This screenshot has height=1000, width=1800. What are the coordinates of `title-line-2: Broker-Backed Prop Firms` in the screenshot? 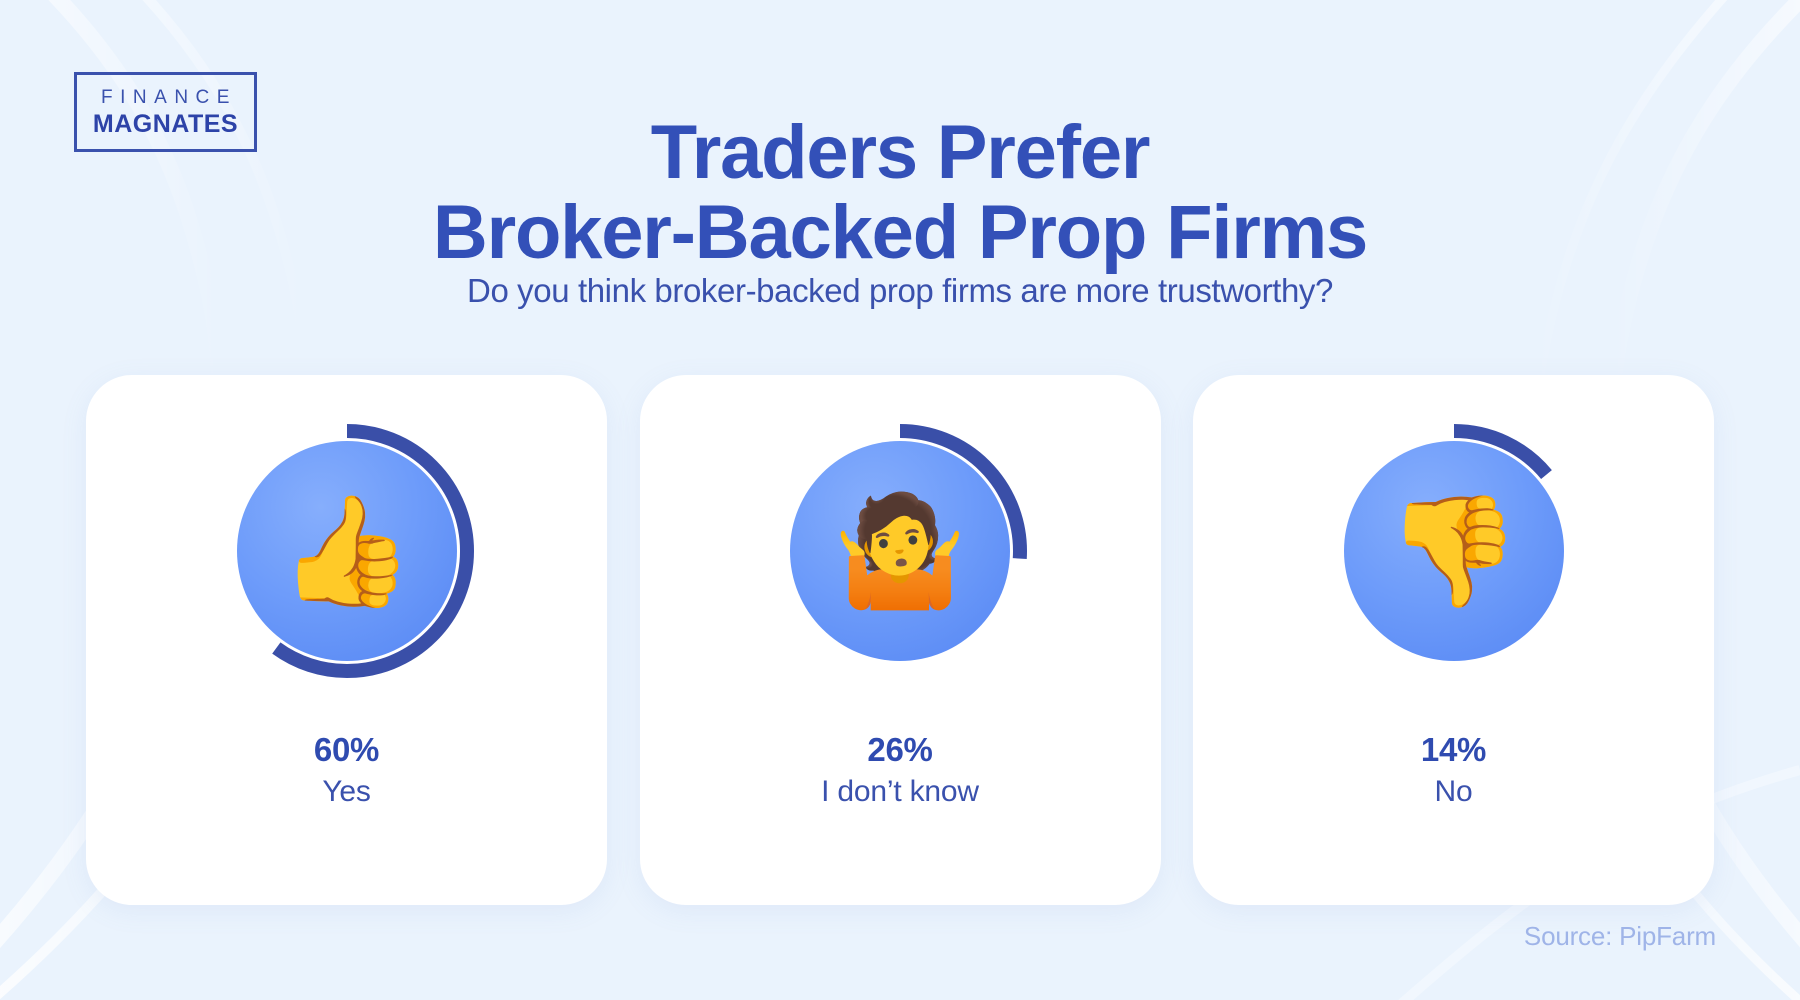 It's located at (900, 233).